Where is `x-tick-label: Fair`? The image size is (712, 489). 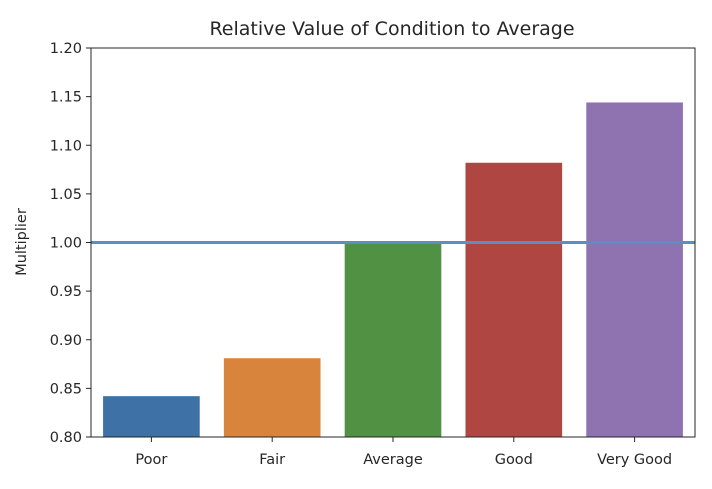
x-tick-label: Fair is located at coordinates (272, 460).